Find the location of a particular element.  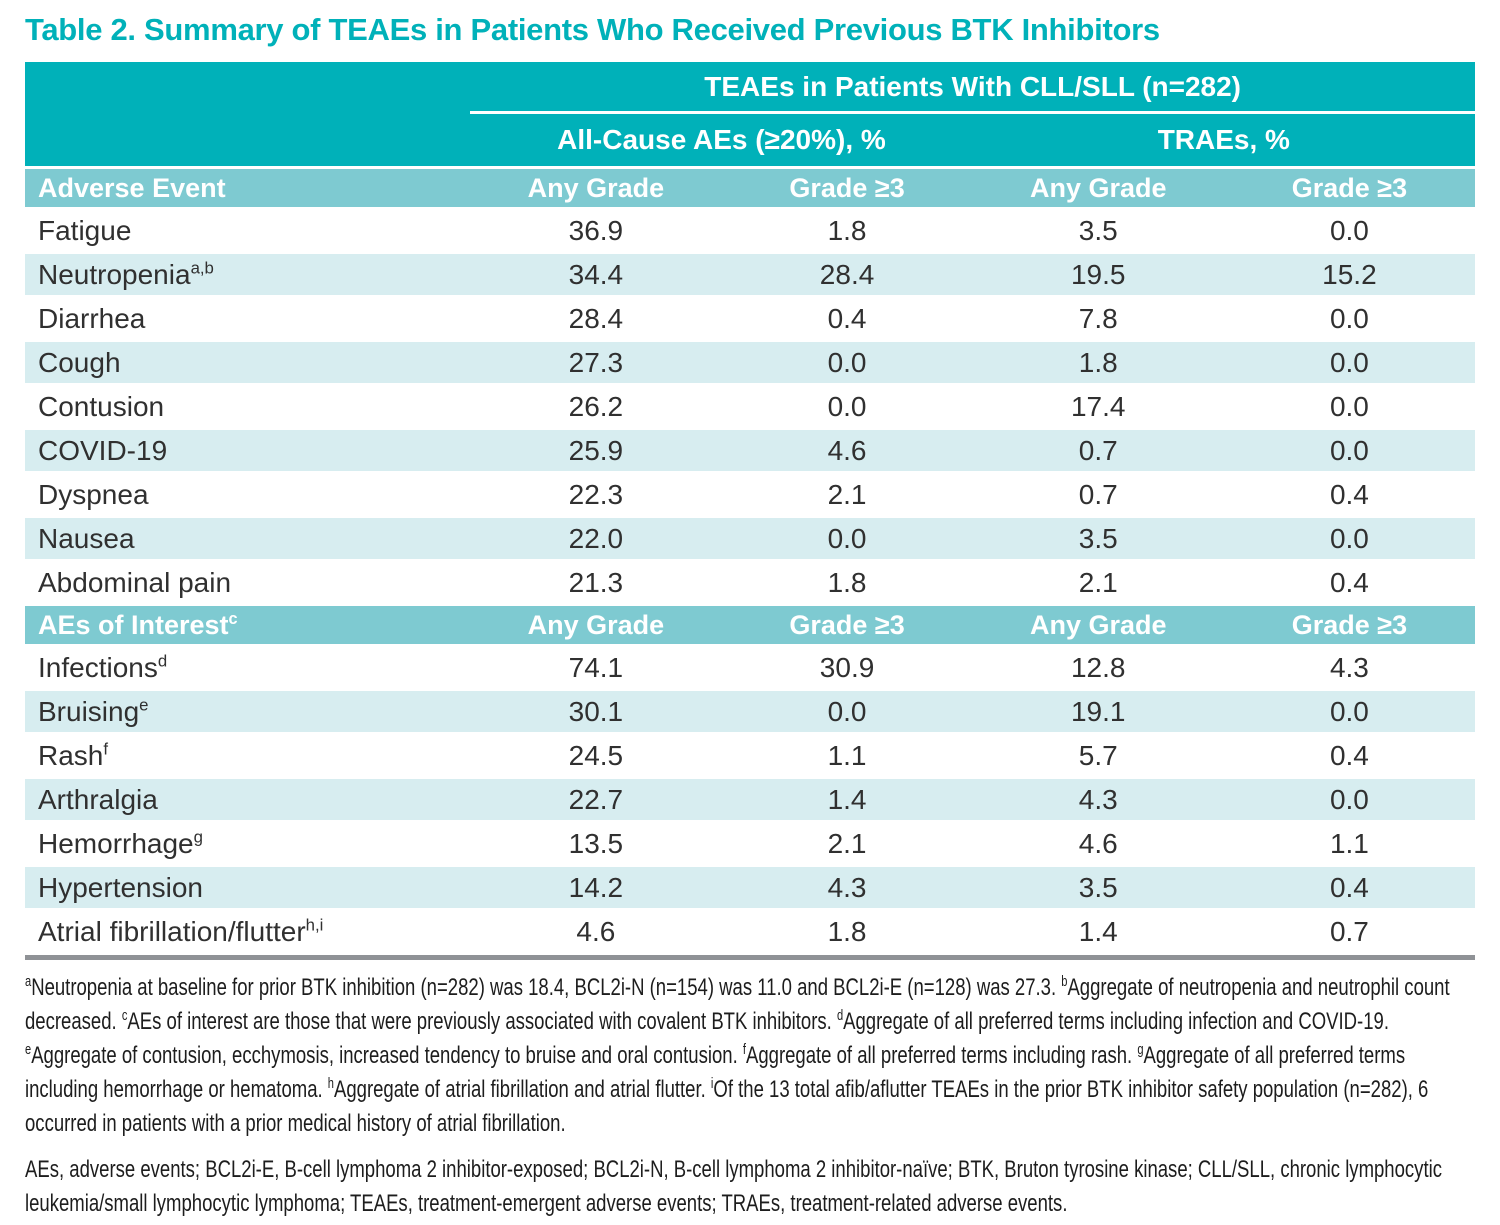

footnote-marker: f is located at coordinates (744, 1050).